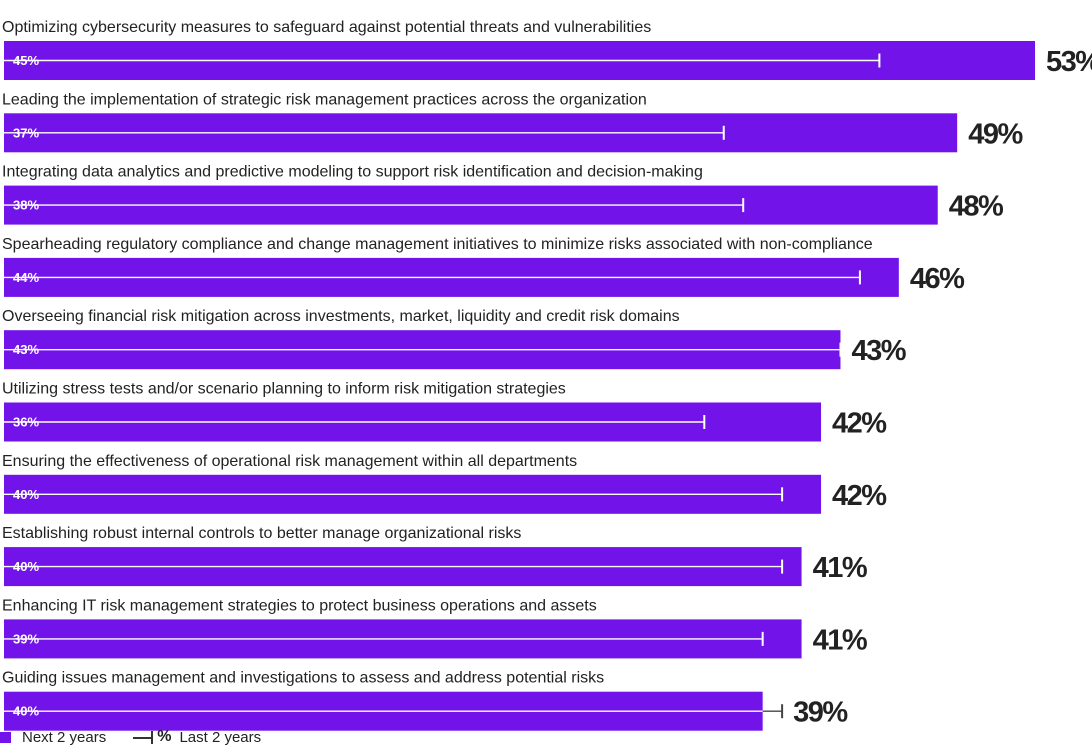 The image size is (1092, 753). I want to click on legend-pct-symbol: %, so click(164, 736).